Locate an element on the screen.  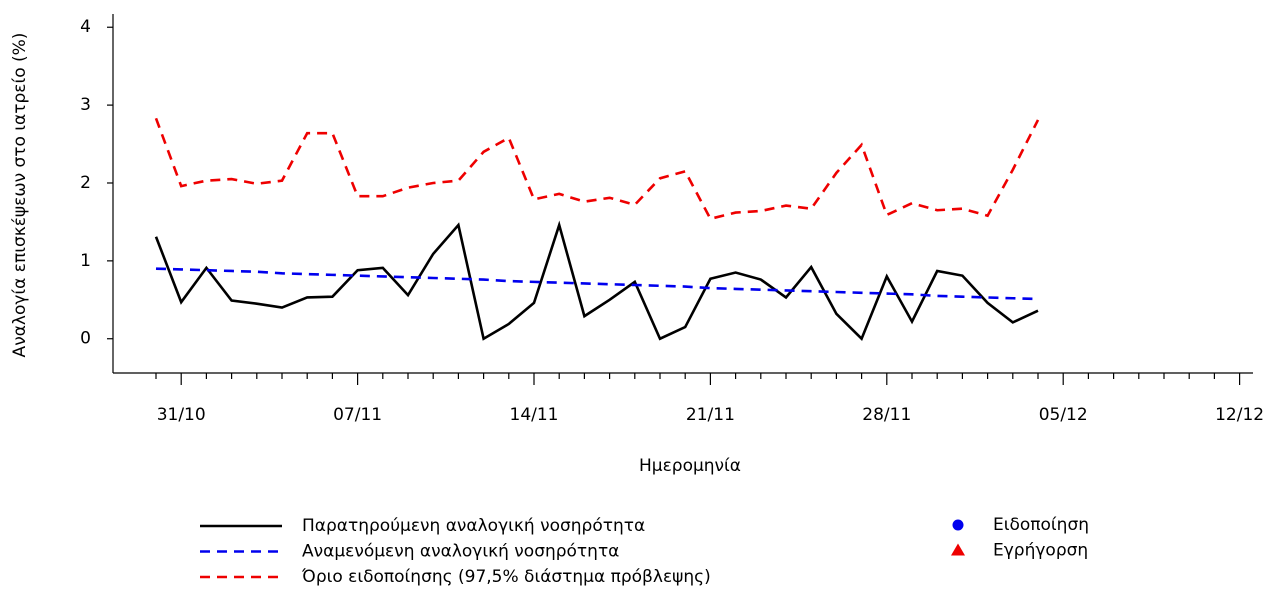
x-tick-label: 12/12 is located at coordinates (1239, 415).